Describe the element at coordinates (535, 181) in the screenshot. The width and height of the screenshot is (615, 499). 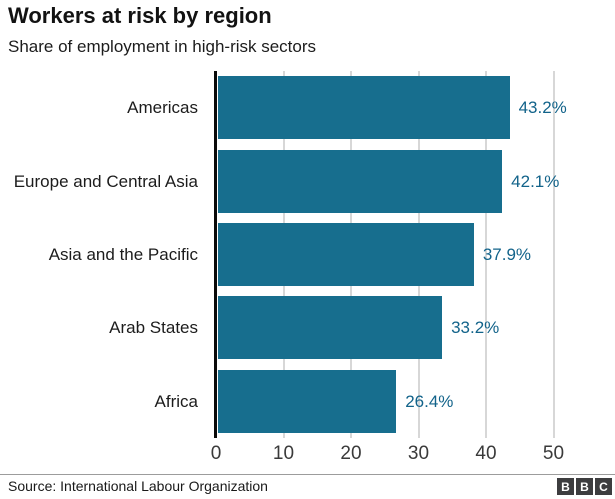
I see `value-label: 42.1%` at that location.